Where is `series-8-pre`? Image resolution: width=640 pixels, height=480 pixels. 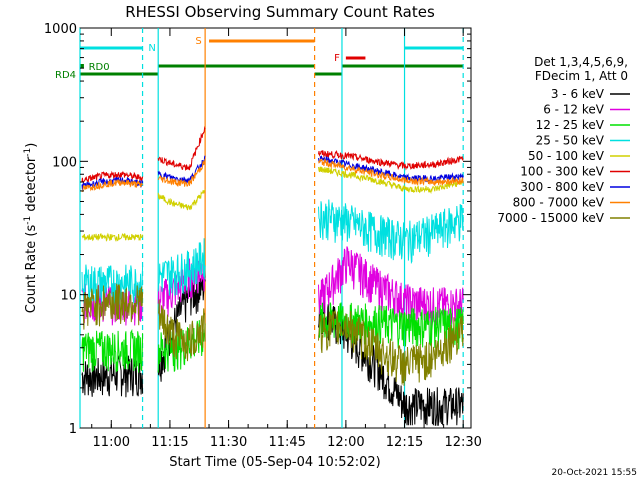
series-8-pre is located at coordinates (112, 306).